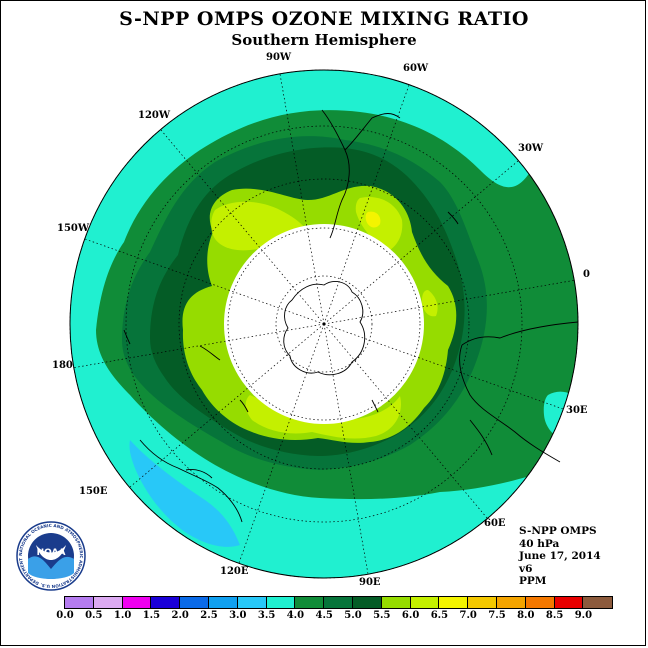 This screenshot has height=648, width=648. I want to click on map-subtitle: Southern Hemisphere, so click(324, 40).